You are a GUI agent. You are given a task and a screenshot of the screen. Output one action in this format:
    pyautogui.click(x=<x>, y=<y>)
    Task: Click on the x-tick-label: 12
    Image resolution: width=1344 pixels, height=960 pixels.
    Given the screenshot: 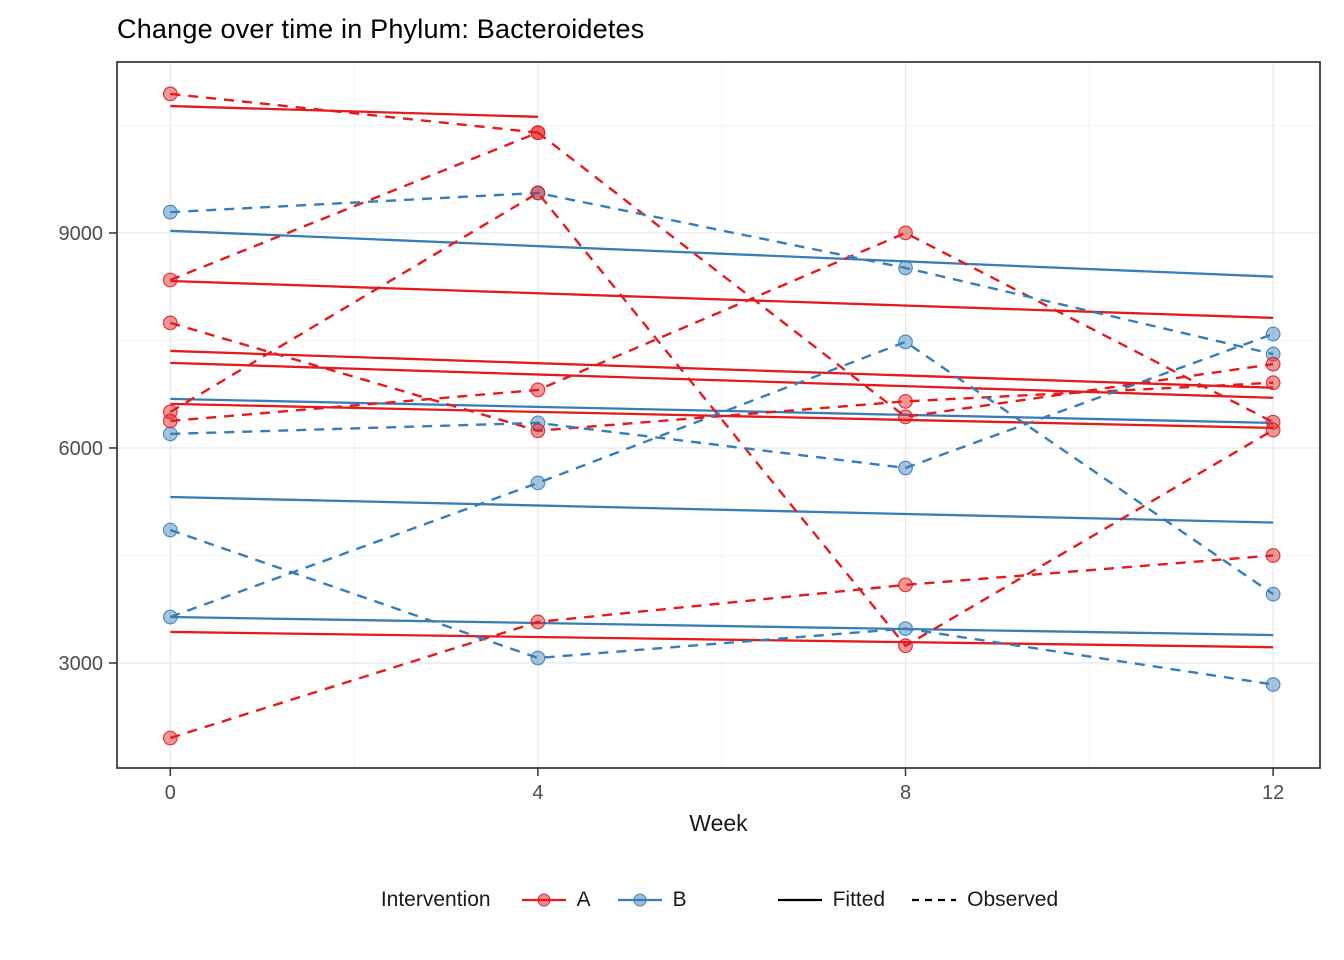 What is the action you would take?
    pyautogui.click(x=1273, y=793)
    